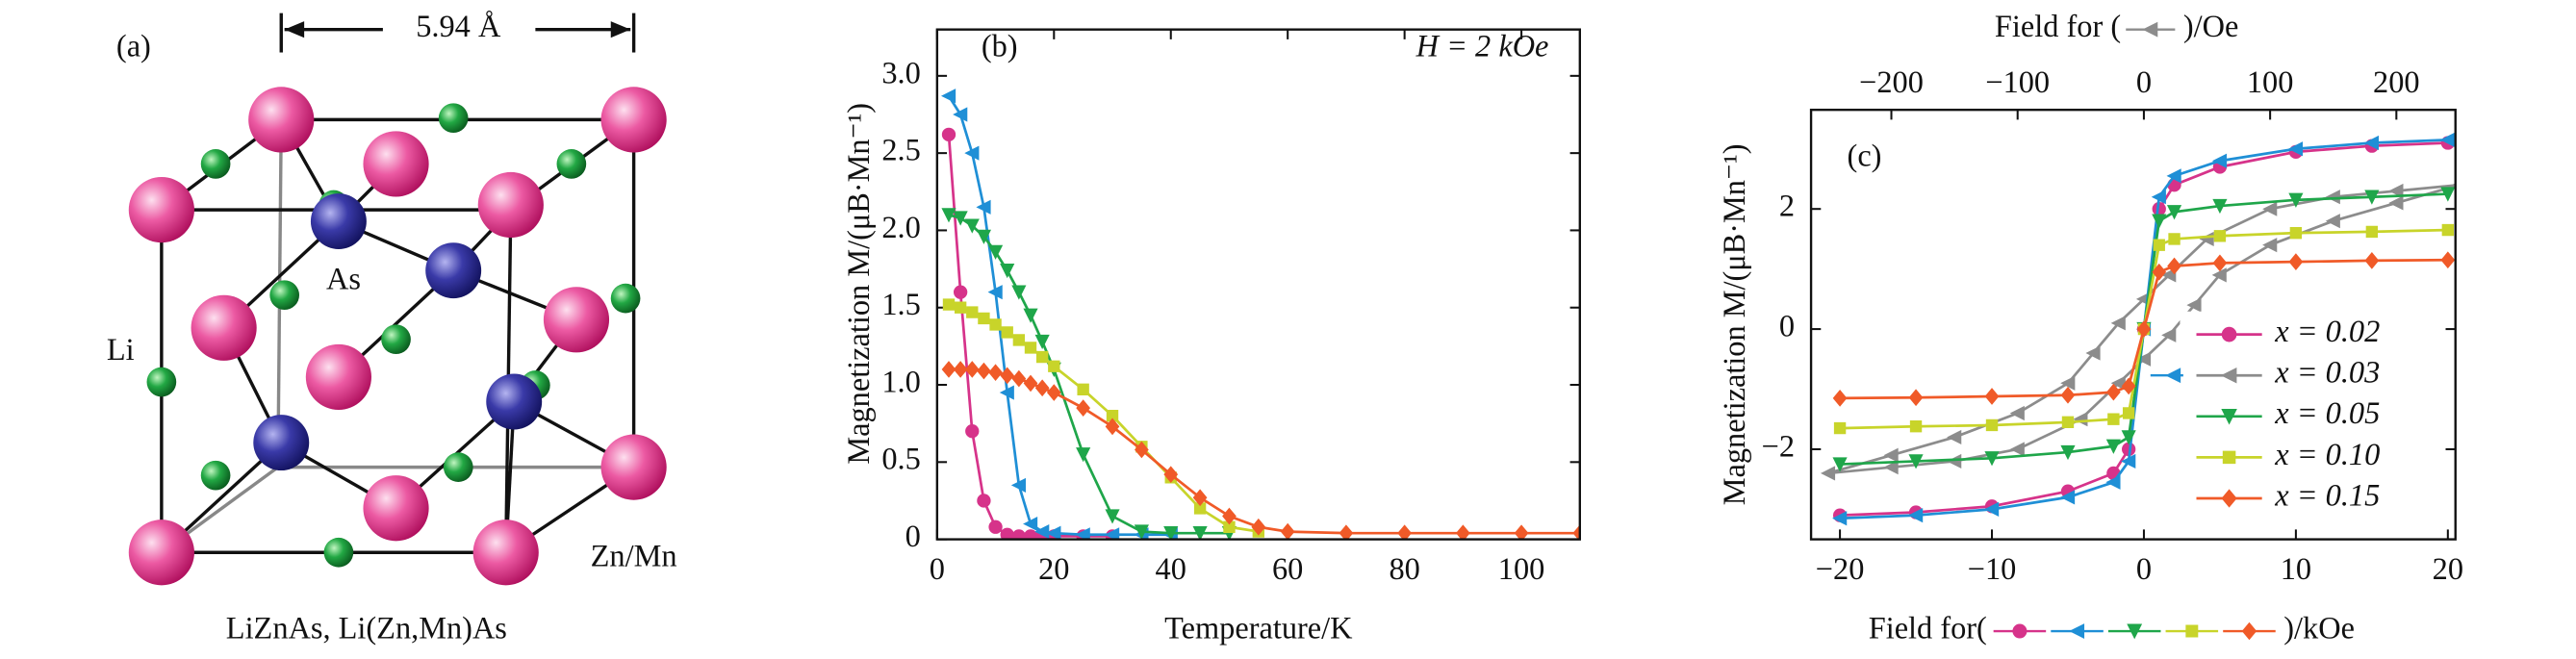 The image size is (2576, 659). I want to click on arrow-head, so click(620, 29).